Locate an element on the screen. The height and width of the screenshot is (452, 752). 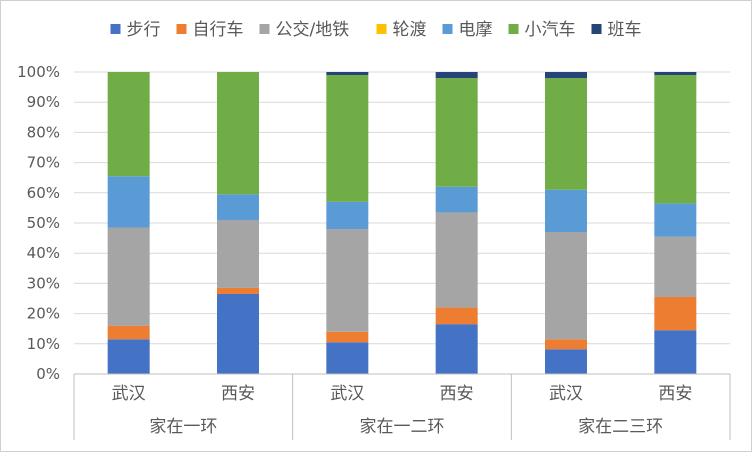
y-tick-label: 80% is located at coordinates (43, 132).